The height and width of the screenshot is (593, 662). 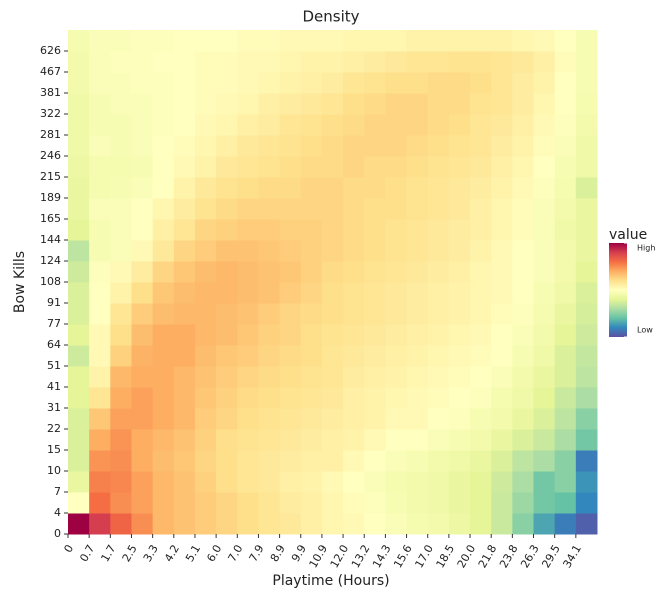 I want to click on x-tick-label: 23.8, so click(x=509, y=557).